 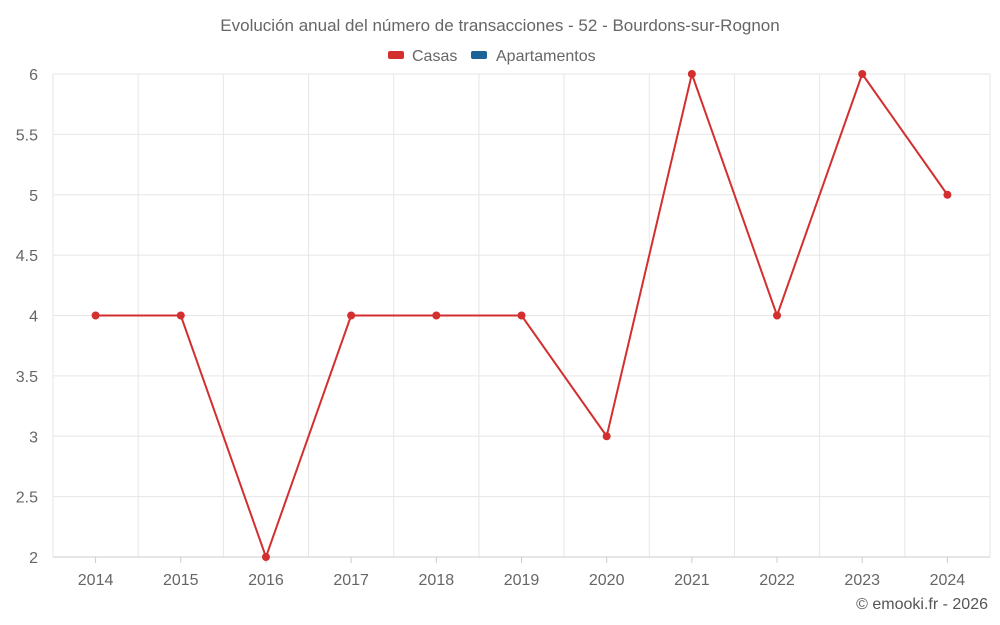 What do you see at coordinates (437, 580) in the screenshot?
I see `x-tick-label: 2018` at bounding box center [437, 580].